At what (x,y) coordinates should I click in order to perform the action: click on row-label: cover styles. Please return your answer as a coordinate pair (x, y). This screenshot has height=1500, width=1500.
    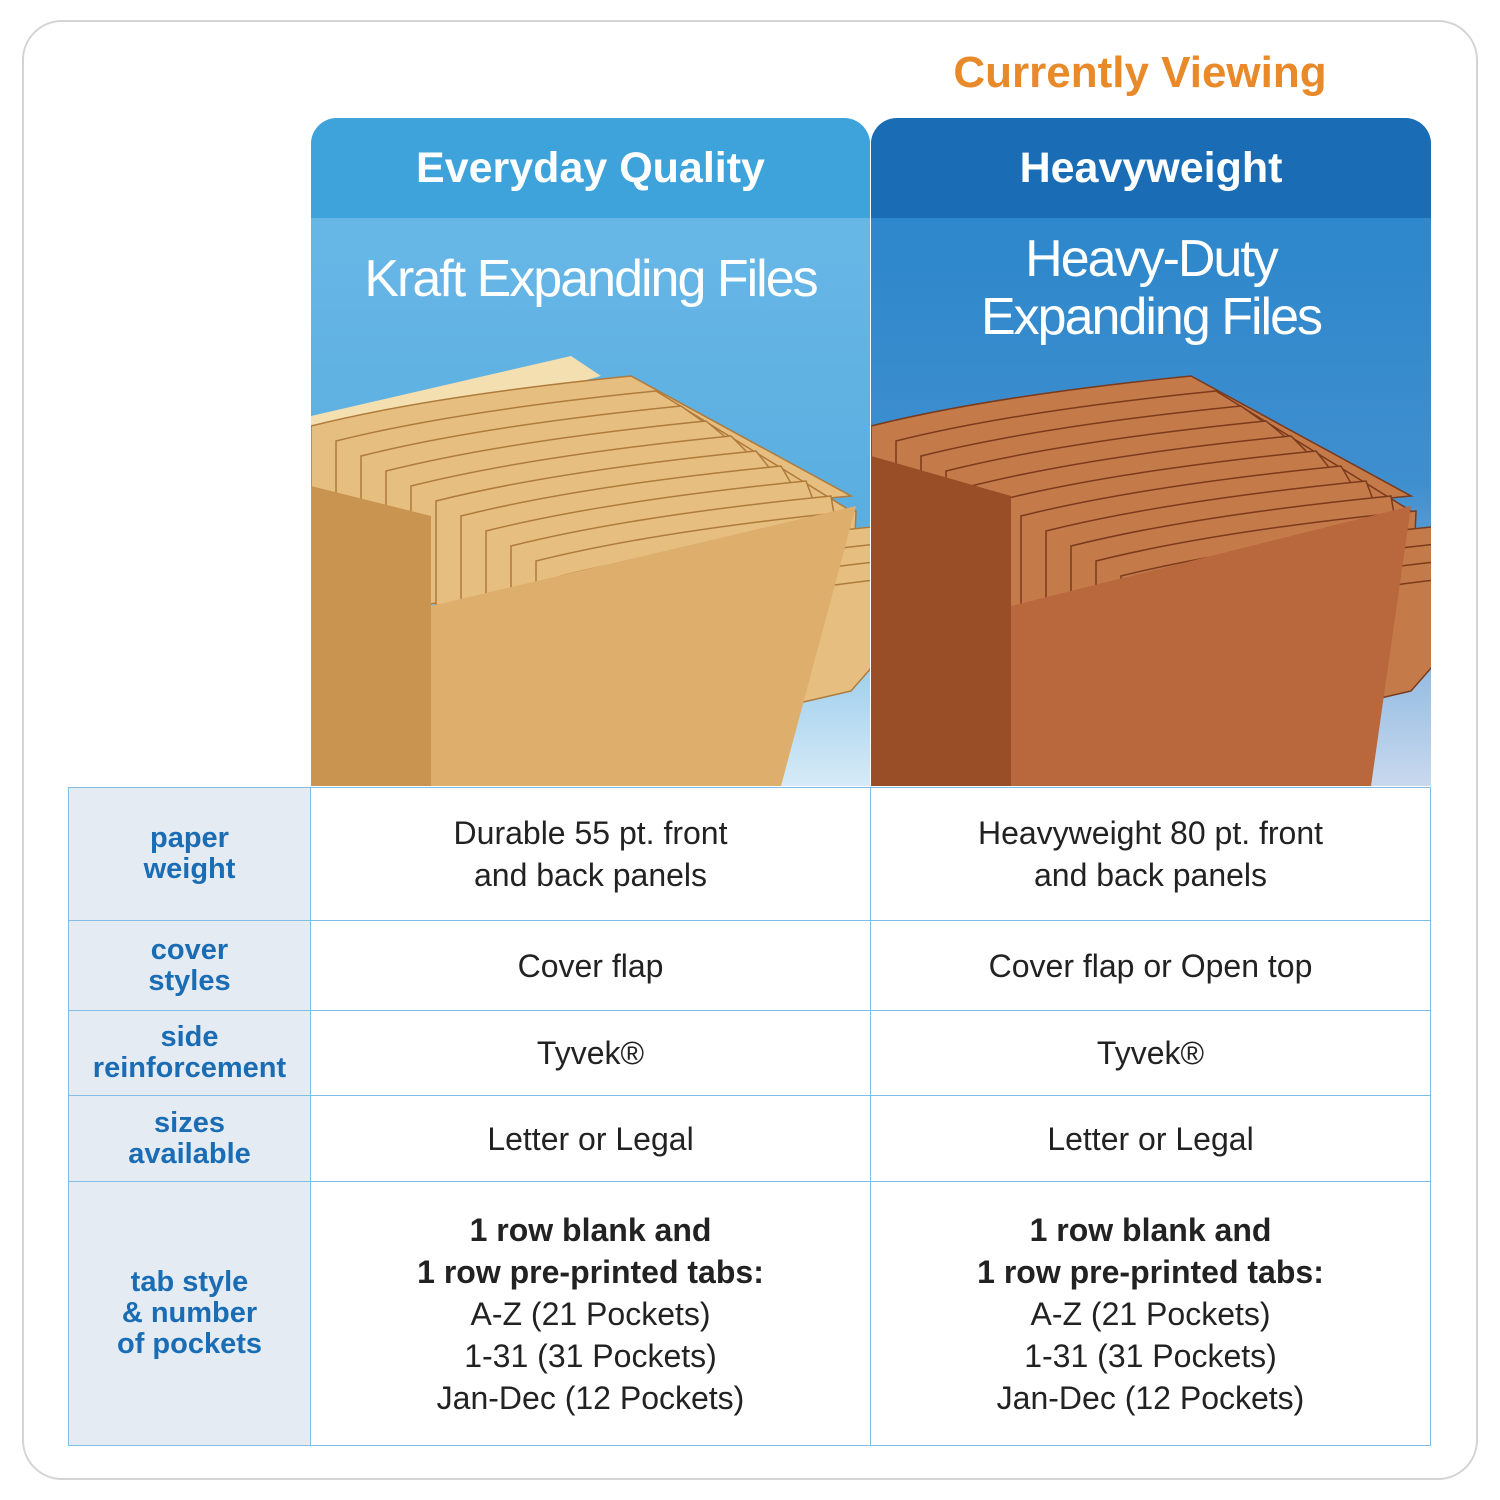
    Looking at the image, I should click on (189, 965).